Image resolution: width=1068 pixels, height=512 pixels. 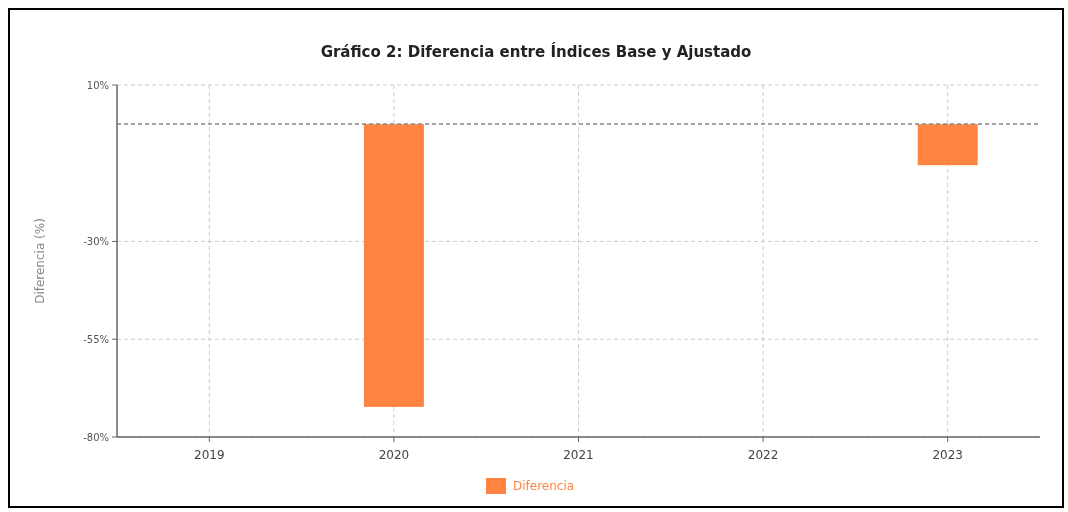 I want to click on x-tick-label: 2023, so click(x=947, y=455).